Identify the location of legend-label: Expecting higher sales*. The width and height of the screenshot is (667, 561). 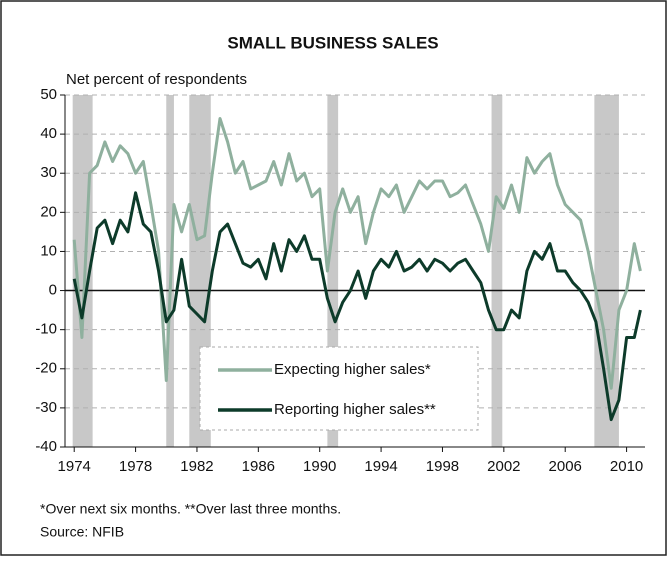
(352, 369).